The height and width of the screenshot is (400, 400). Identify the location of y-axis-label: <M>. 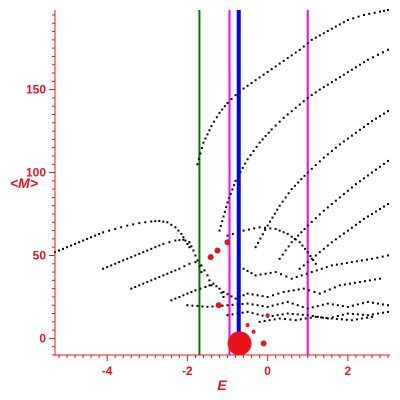
(24, 183).